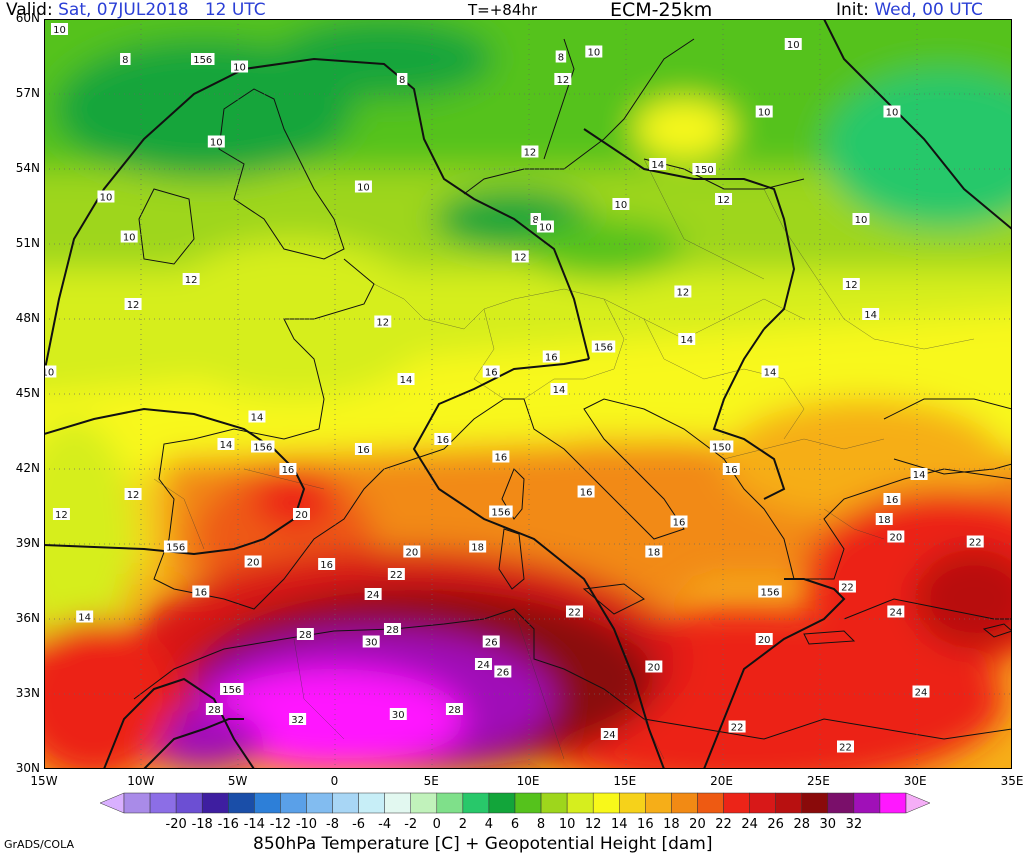 This screenshot has height=855, width=1030. What do you see at coordinates (27, 618) in the screenshot?
I see `lat-label: 36N` at bounding box center [27, 618].